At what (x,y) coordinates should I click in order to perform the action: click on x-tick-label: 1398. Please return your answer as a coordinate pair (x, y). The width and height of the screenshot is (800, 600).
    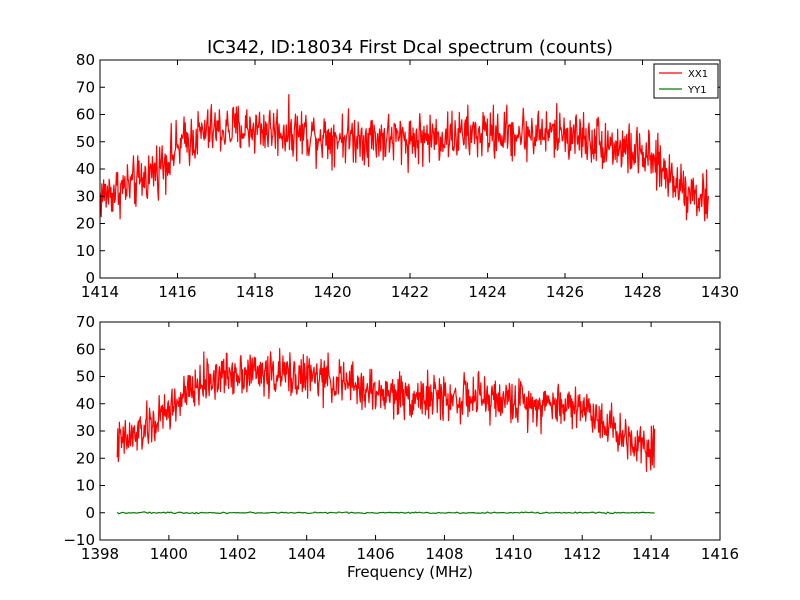
    Looking at the image, I should click on (100, 554).